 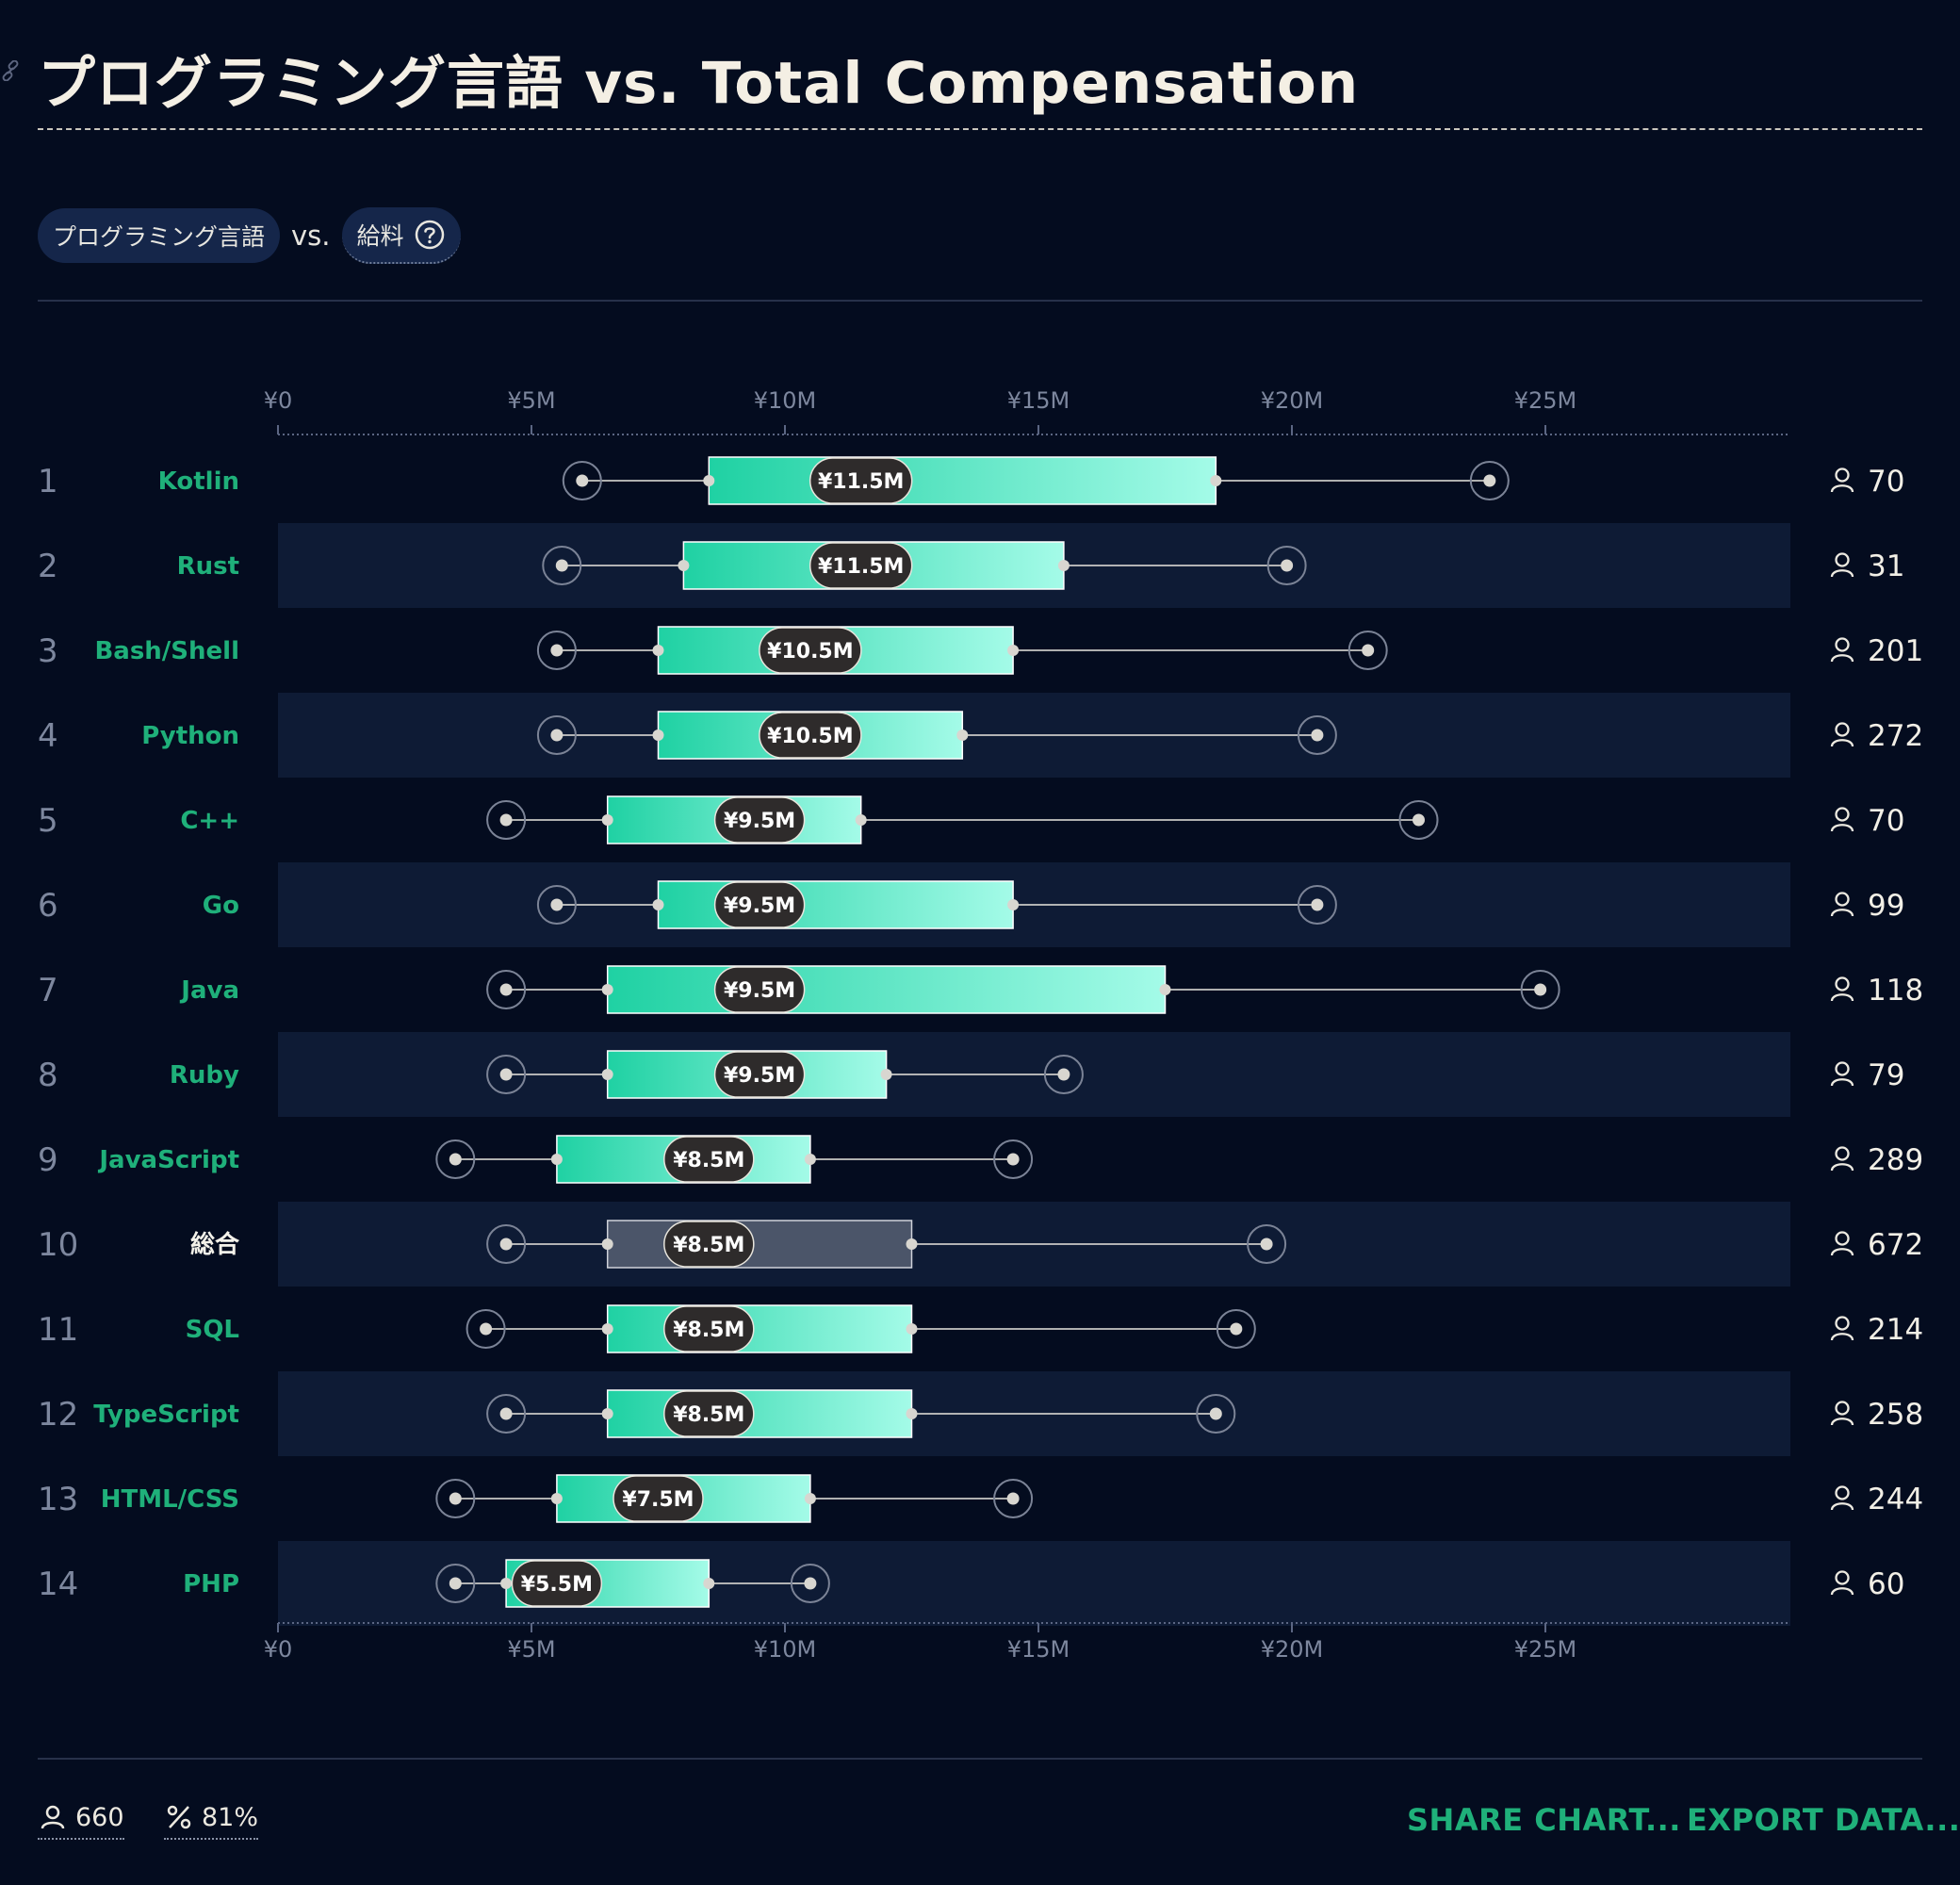 I want to click on row-label: Kotlin, so click(x=199, y=482).